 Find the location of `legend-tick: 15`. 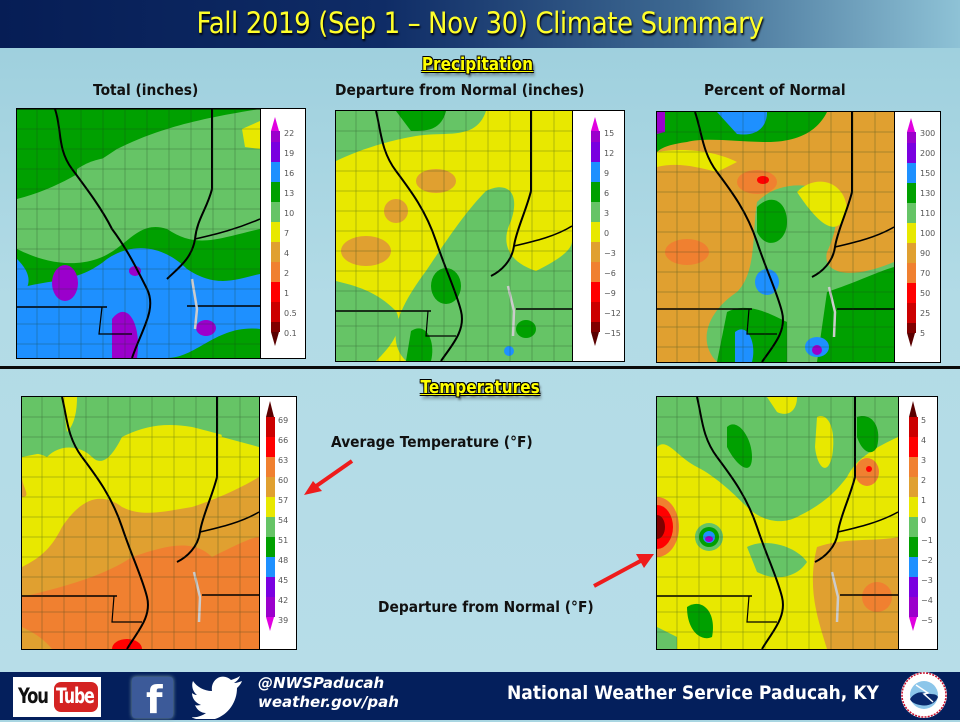

legend-tick: 15 is located at coordinates (609, 133).